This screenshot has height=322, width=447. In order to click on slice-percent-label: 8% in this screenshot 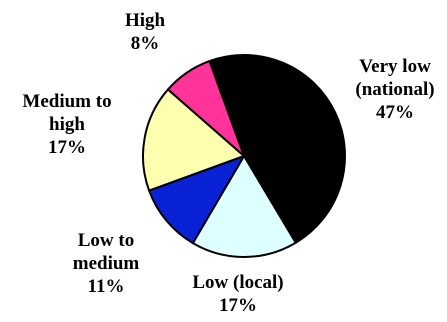, I will do `click(145, 43)`.